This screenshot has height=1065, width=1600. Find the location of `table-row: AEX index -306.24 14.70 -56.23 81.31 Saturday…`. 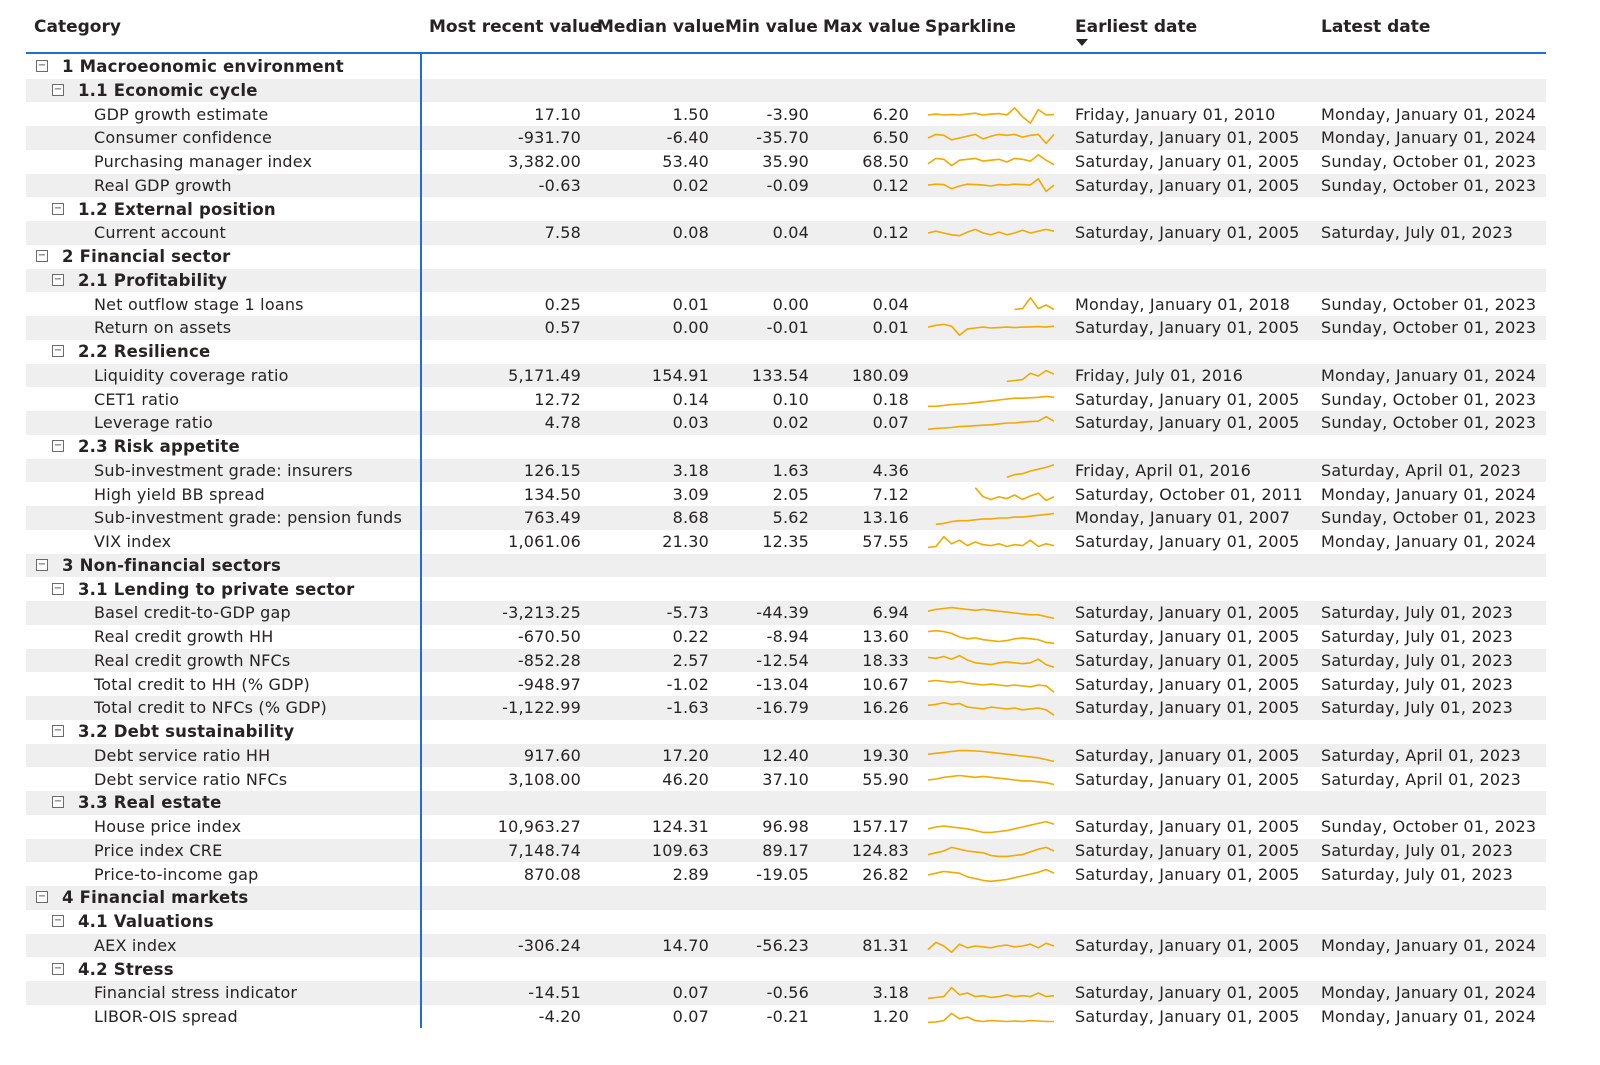

table-row: AEX index -306.24 14.70 -56.23 81.31 Saturday… is located at coordinates (786, 945).